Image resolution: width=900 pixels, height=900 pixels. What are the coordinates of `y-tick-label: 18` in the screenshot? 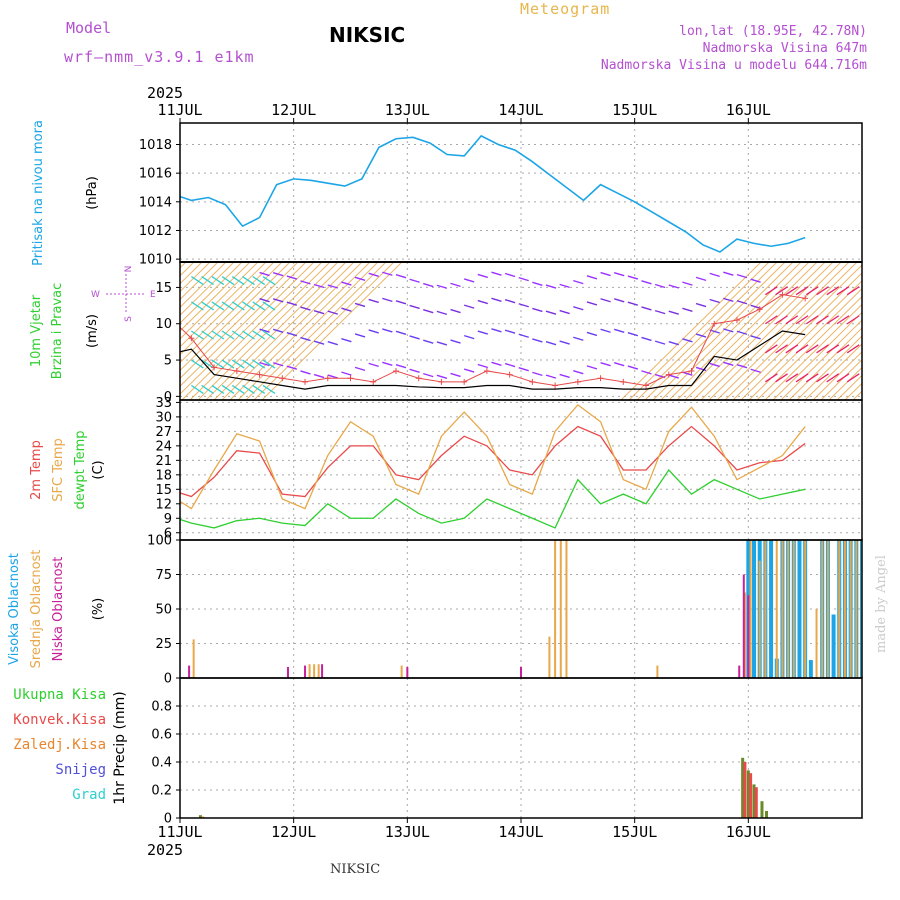 It's located at (163, 475).